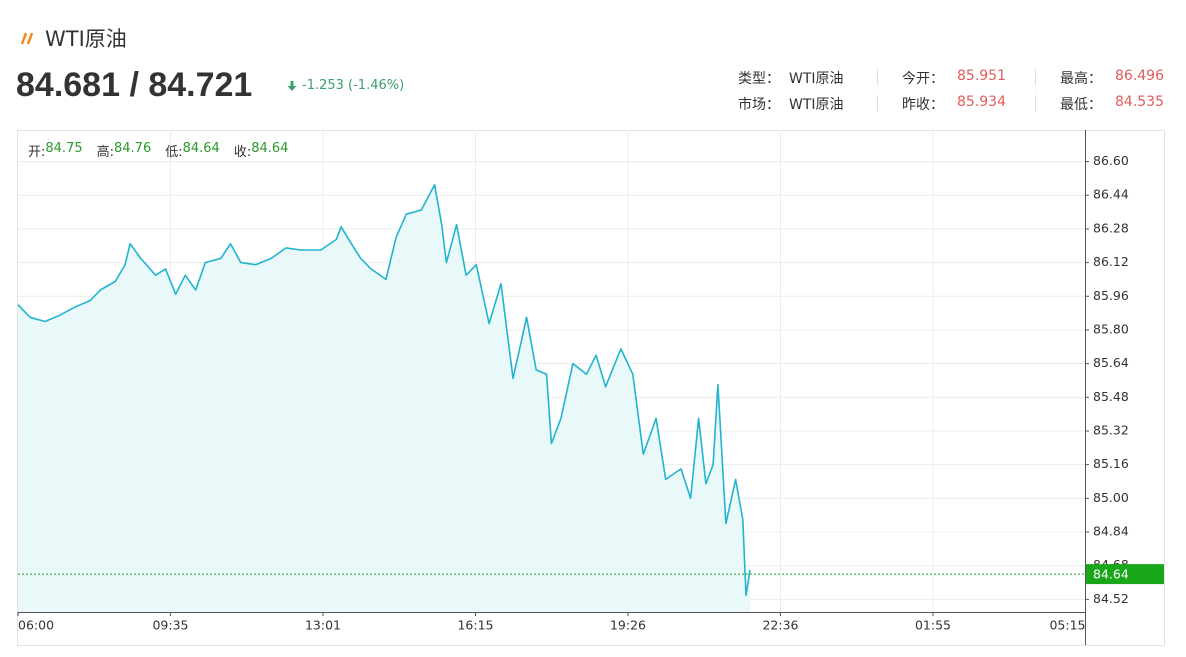 The width and height of the screenshot is (1186, 657). I want to click on info-label: 市场：, so click(759, 105).